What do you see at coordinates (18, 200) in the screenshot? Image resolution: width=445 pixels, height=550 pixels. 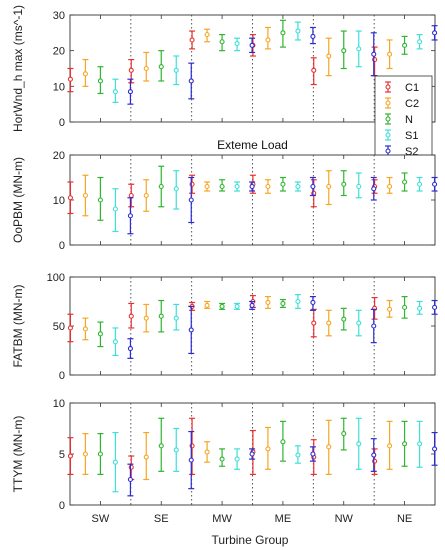 I see `y-axis-label: OoPBM (MN-m)` at bounding box center [18, 200].